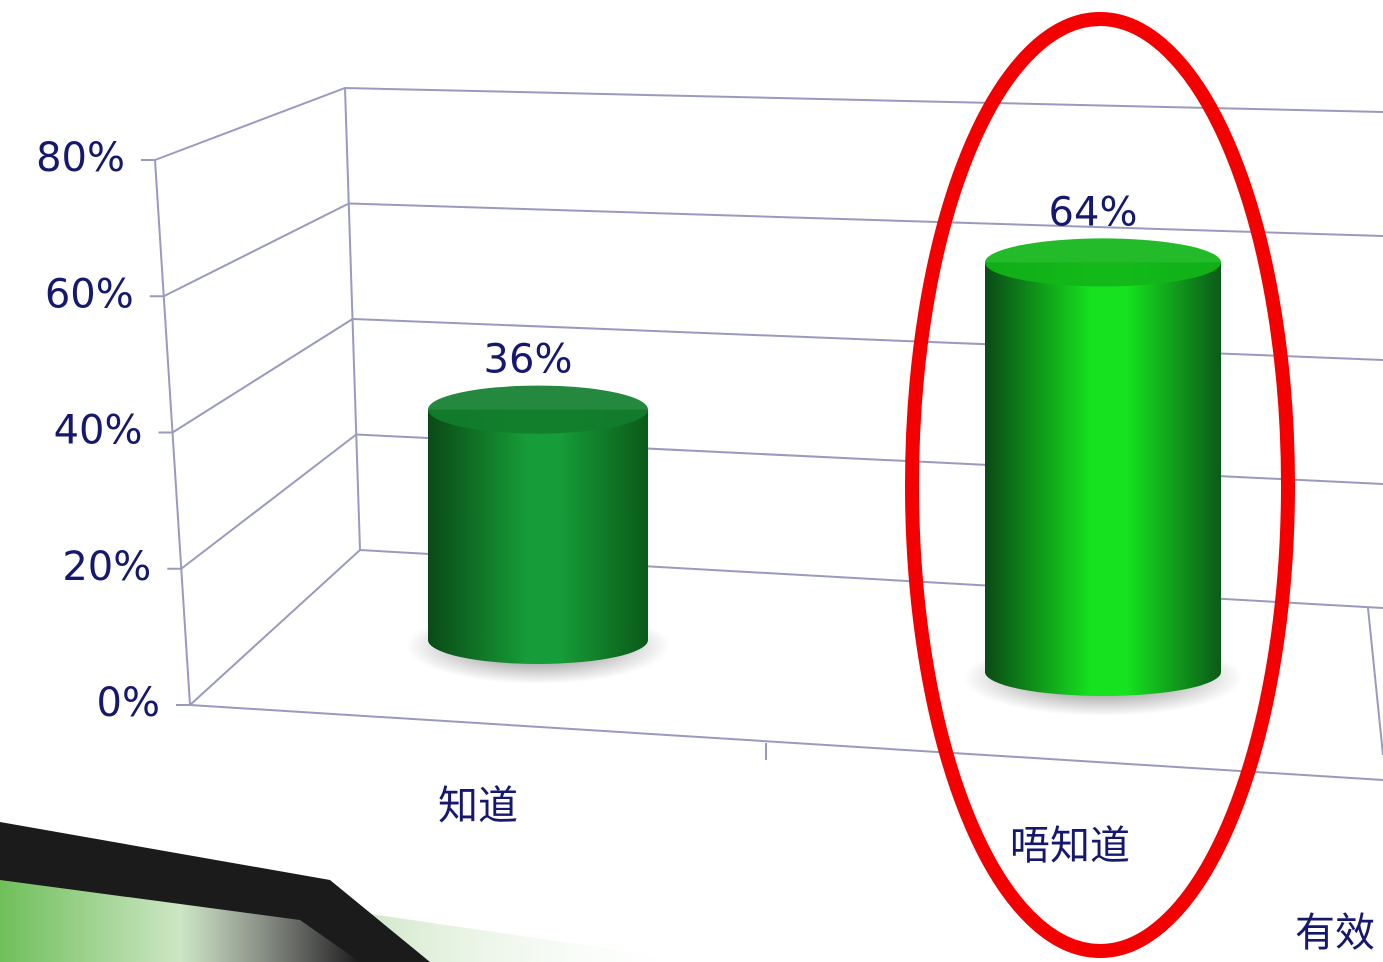  I want to click on annotation: 有效, so click(1335, 933).